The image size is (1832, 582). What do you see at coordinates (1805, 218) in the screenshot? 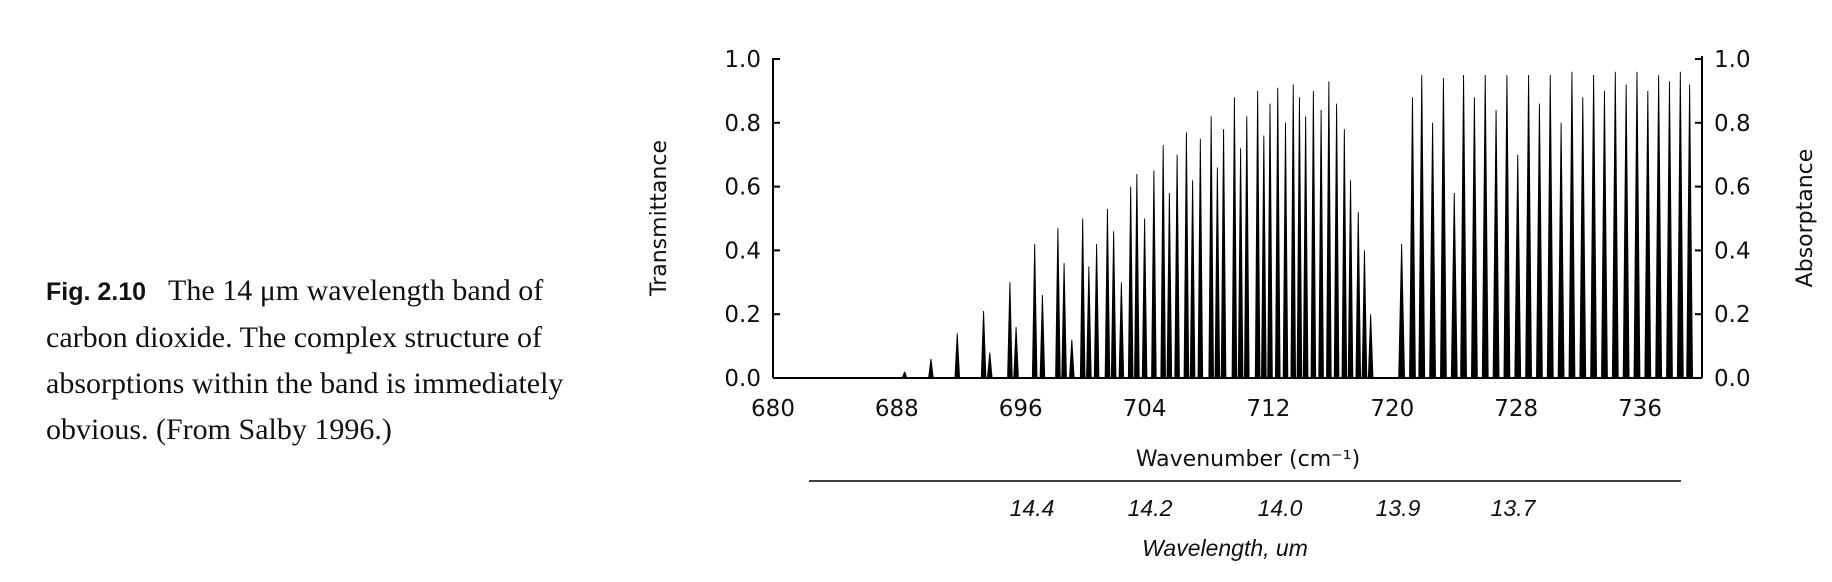
I see `y-axis-label-right: Absorptance` at bounding box center [1805, 218].